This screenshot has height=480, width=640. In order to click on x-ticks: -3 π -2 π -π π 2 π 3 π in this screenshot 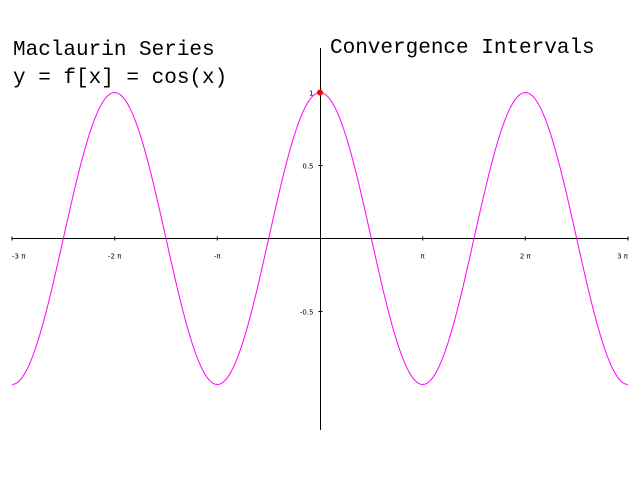, I will do `click(320, 248)`.